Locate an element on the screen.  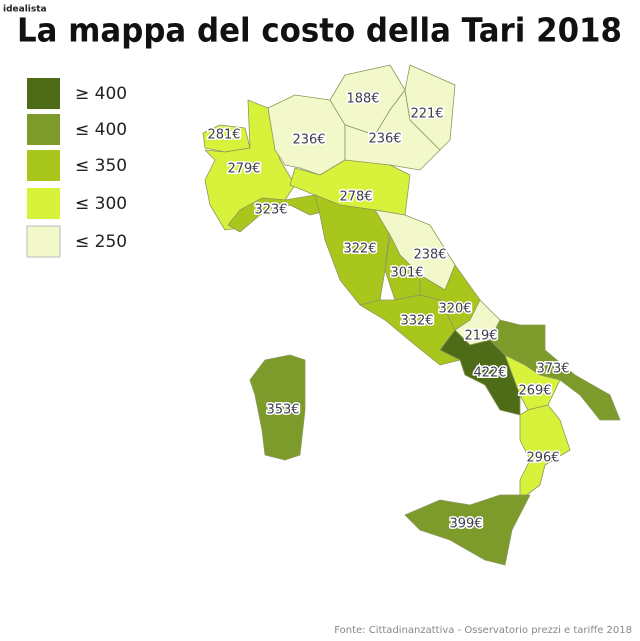
legend-label: ≤ 300 is located at coordinates (101, 204).